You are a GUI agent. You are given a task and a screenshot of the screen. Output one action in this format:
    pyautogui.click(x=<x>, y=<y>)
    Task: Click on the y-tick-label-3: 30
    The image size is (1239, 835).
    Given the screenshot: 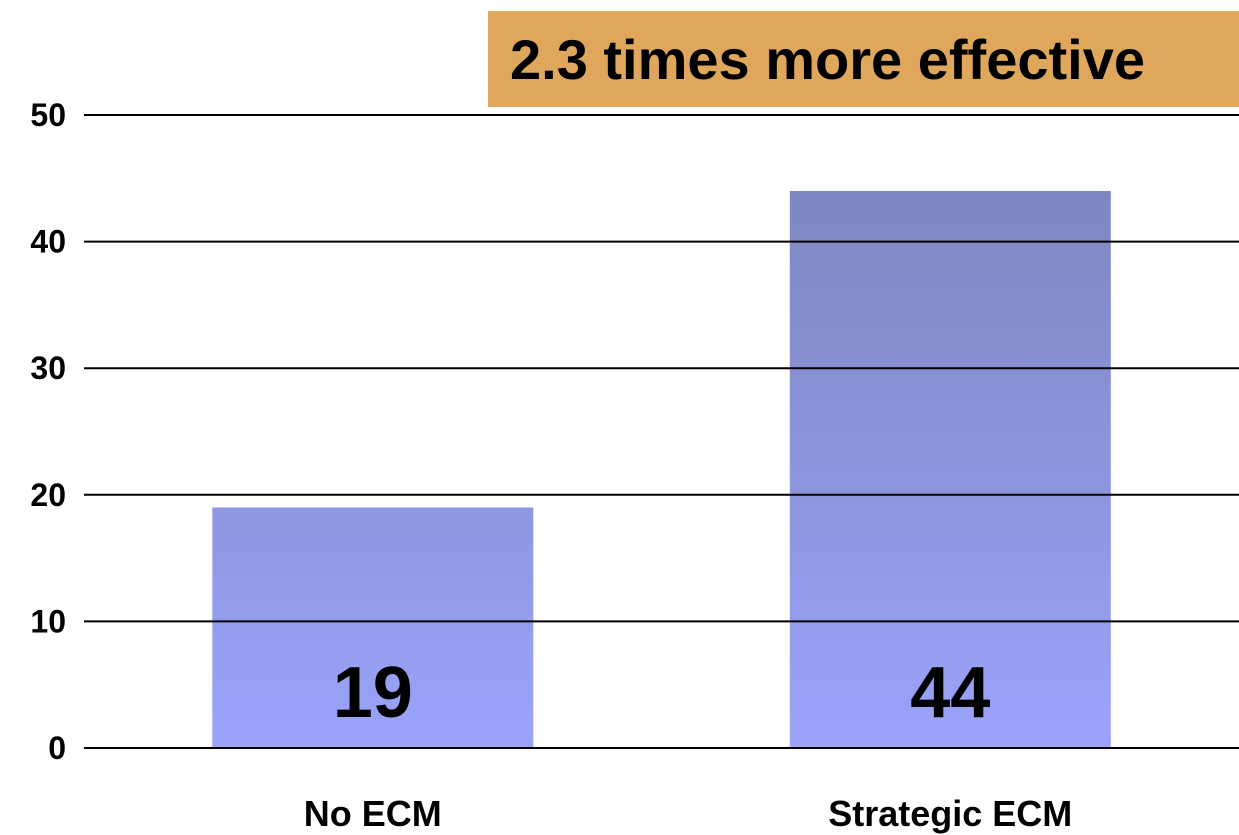 What is the action you would take?
    pyautogui.click(x=48, y=368)
    